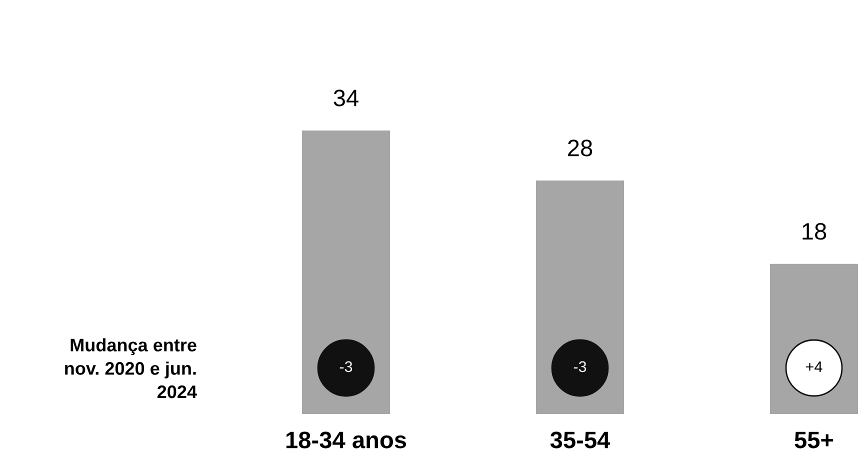  What do you see at coordinates (346, 98) in the screenshot?
I see `data-label: 34` at bounding box center [346, 98].